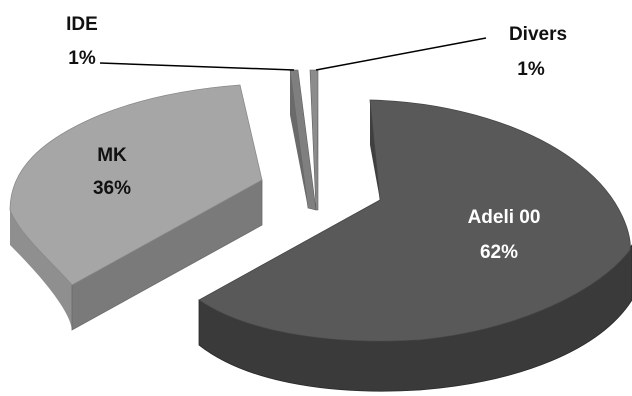 This screenshot has height=396, width=632. What do you see at coordinates (82, 58) in the screenshot?
I see `label-ide-percent: 1%` at bounding box center [82, 58].